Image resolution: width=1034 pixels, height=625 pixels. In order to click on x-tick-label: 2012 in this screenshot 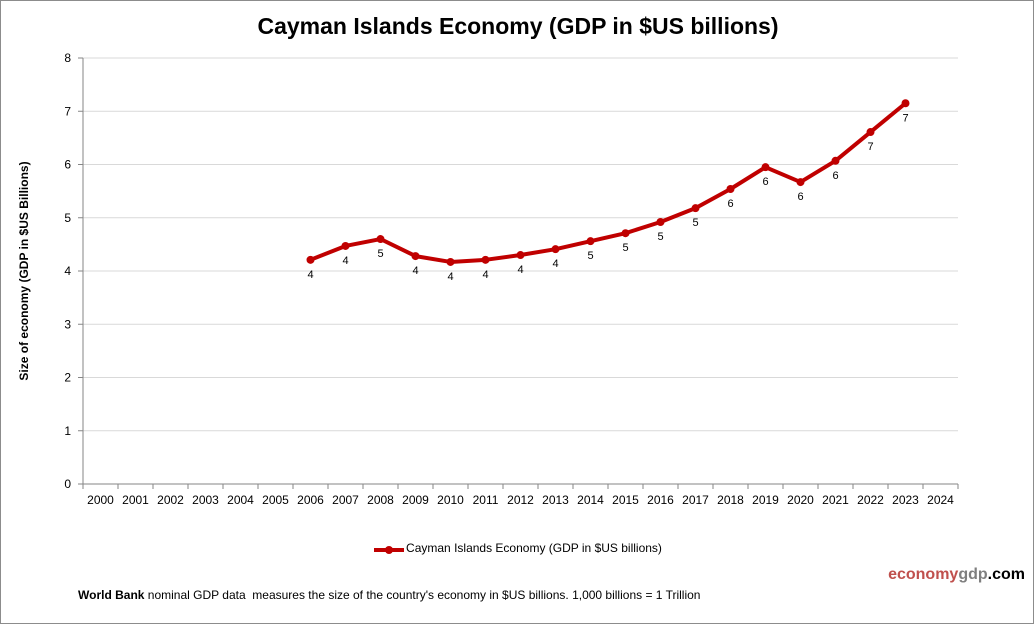, I will do `click(520, 500)`.